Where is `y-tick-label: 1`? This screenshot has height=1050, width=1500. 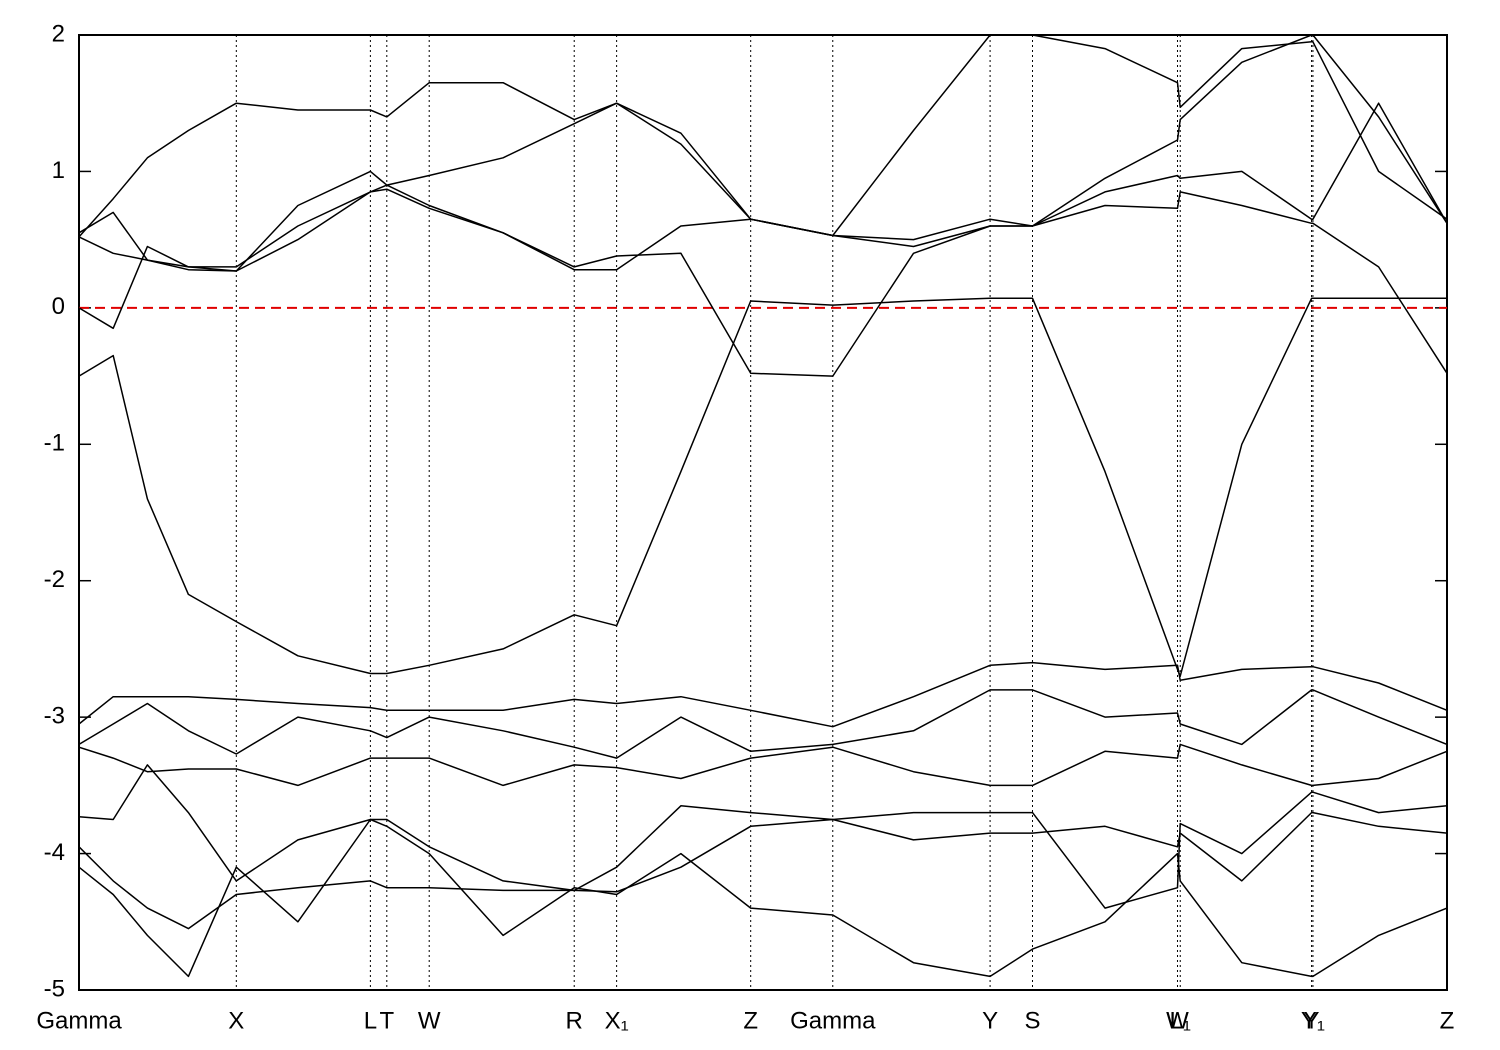
y-tick-label: 1 is located at coordinates (58, 170).